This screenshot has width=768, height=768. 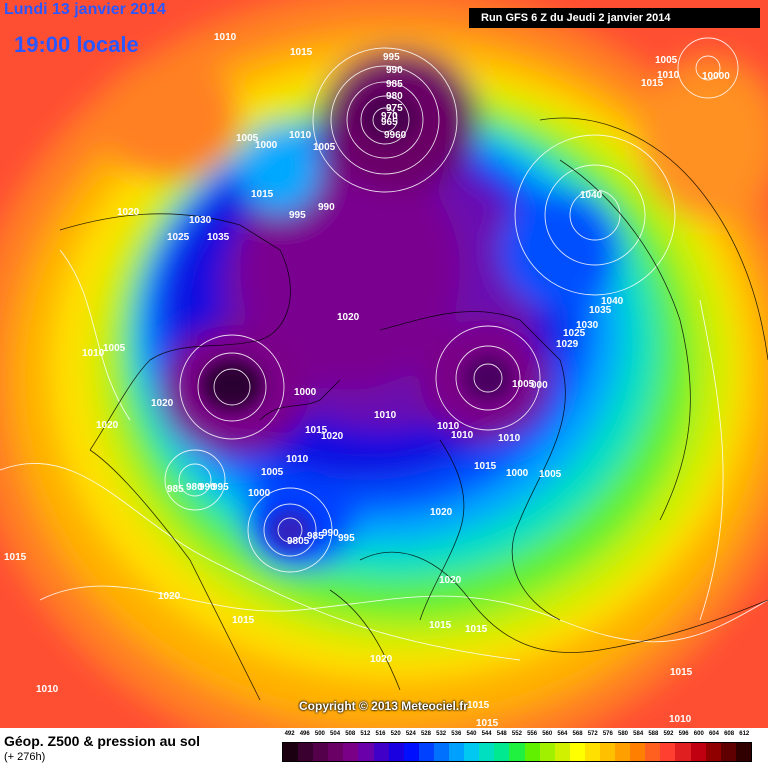 What do you see at coordinates (607, 734) in the screenshot?
I see `scale-tick: 576` at bounding box center [607, 734].